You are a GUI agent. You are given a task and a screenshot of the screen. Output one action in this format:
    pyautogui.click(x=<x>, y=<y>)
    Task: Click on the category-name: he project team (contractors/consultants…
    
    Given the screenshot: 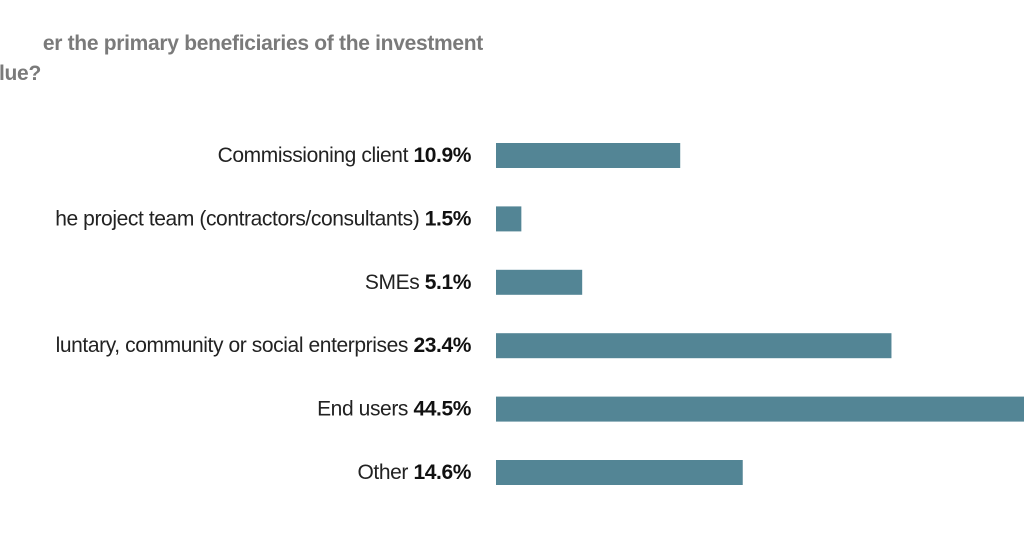 What is the action you would take?
    pyautogui.click(x=240, y=218)
    